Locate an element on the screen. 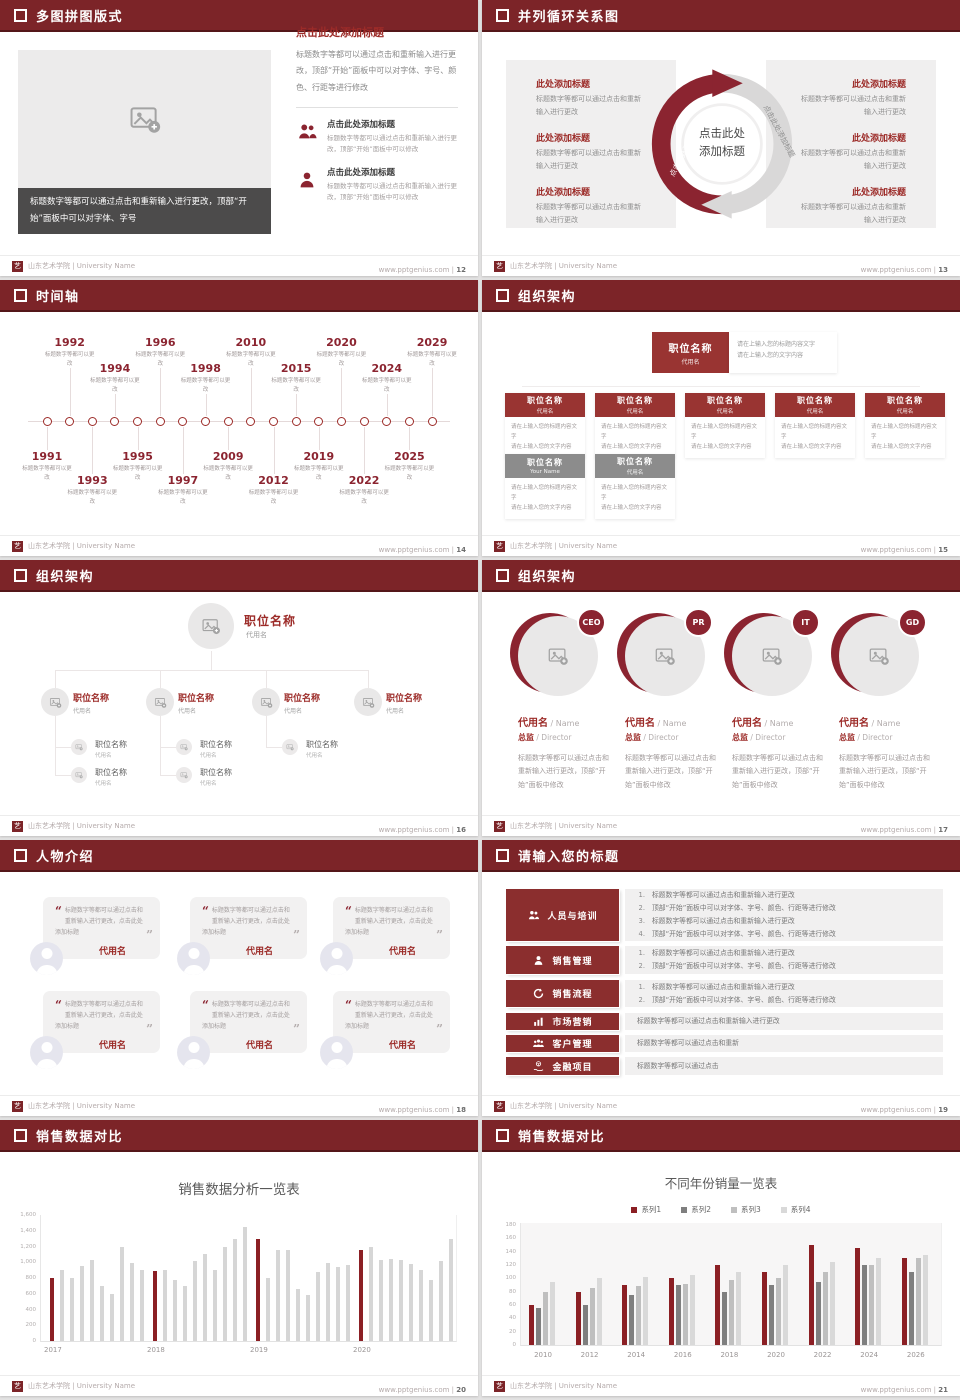  cycle-item-desc: 标题数字等都可以通过点击和重新输入进行更改 is located at coordinates (853, 159).